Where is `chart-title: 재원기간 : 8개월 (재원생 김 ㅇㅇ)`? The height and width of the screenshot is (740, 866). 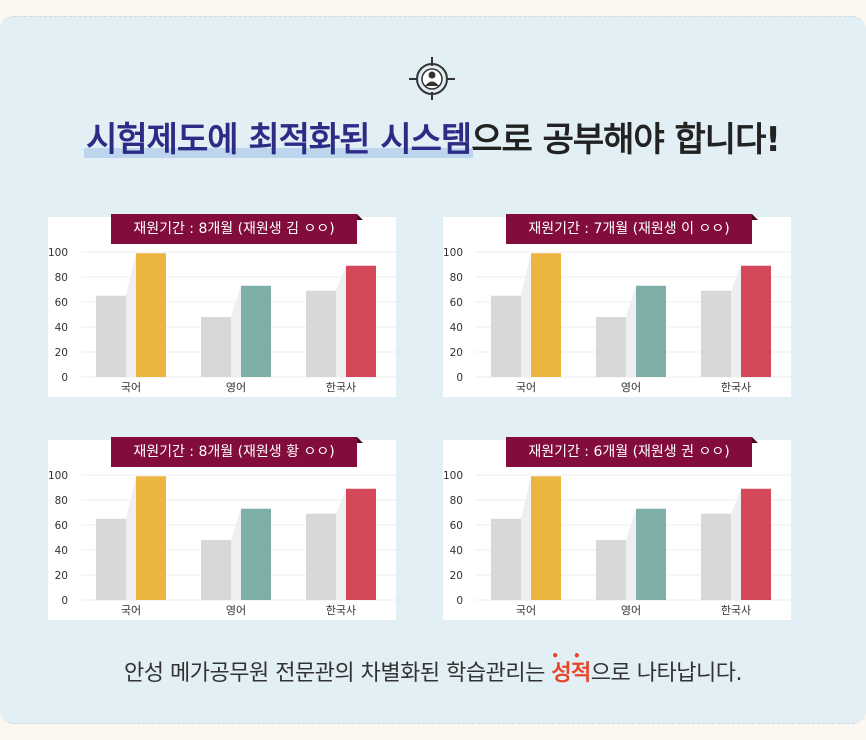
chart-title: 재원기간 : 8개월 (재원생 김 ㅇㅇ) is located at coordinates (237, 229).